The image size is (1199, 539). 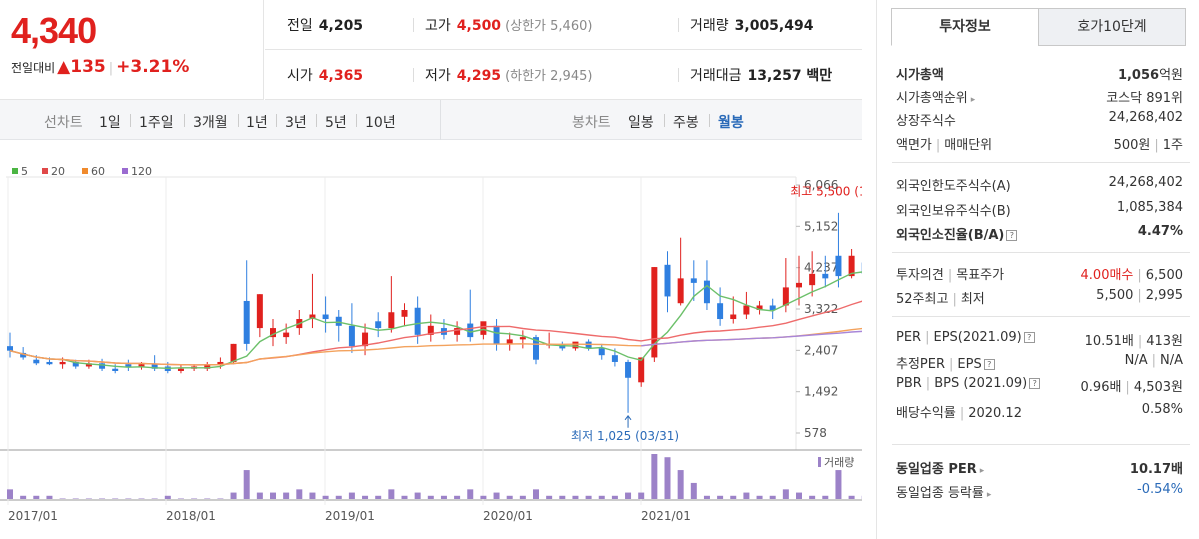 I want to click on line-period-3y: 3년, so click(x=296, y=123).